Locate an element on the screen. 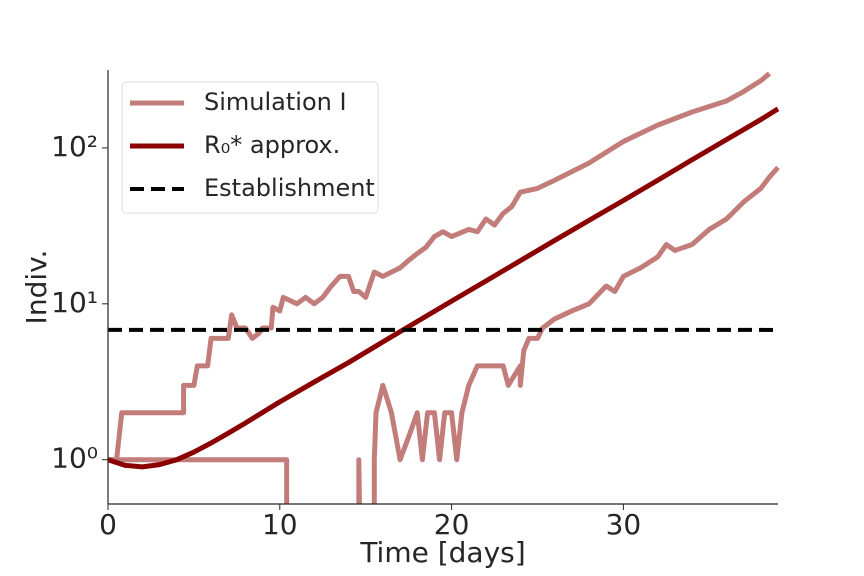 The image size is (864, 576). y-tick-label: 10² is located at coordinates (74, 146).